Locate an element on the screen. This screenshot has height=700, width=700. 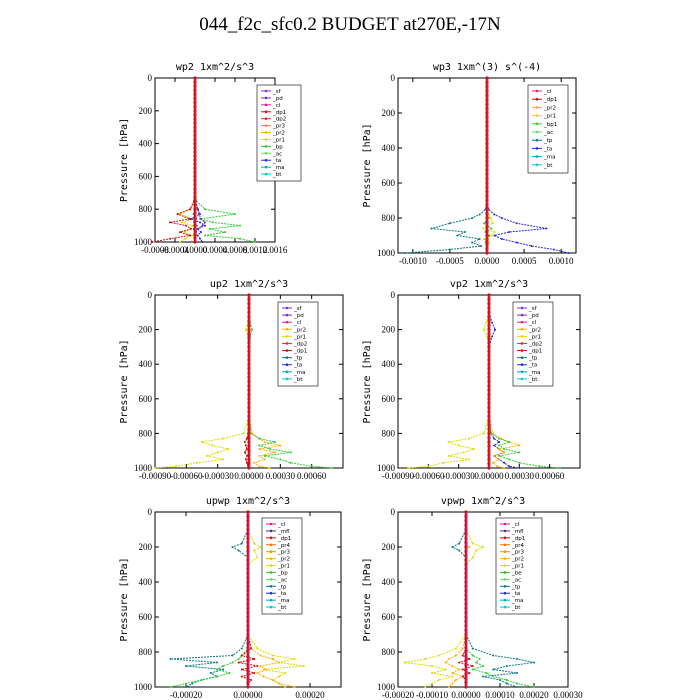
y-tick-label: 1000 is located at coordinates (386, 687).